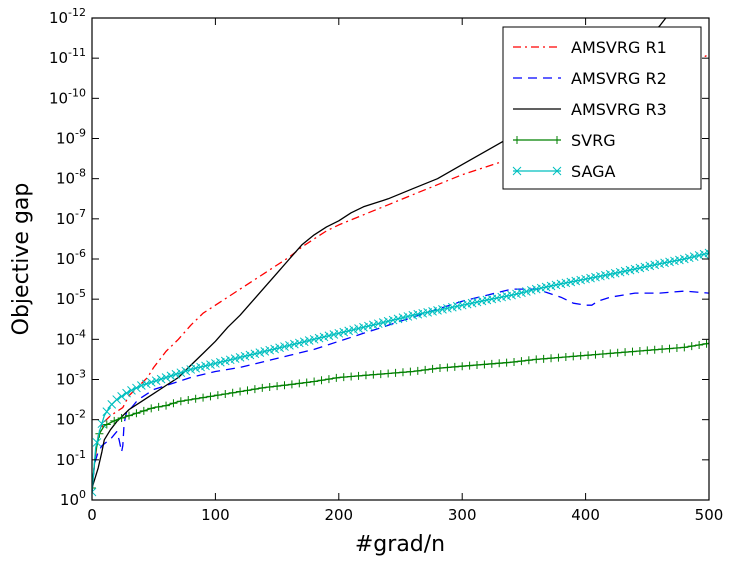  What do you see at coordinates (593, 171) in the screenshot?
I see `legend-label: SAGA` at bounding box center [593, 171].